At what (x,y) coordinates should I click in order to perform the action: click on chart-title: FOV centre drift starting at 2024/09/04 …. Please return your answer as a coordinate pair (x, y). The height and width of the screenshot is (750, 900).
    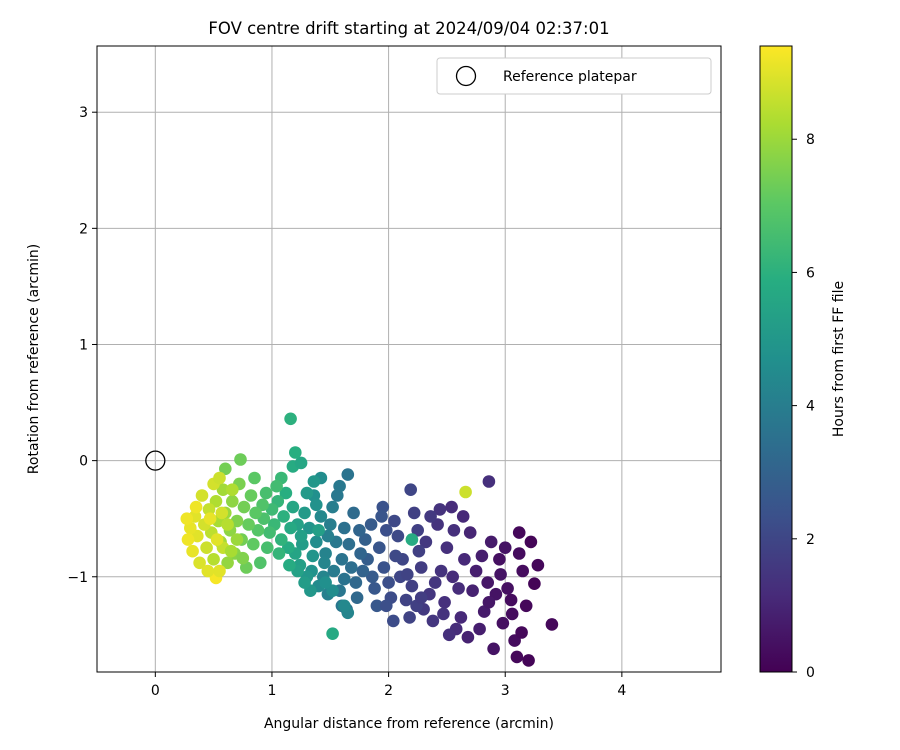
    Looking at the image, I should click on (408, 28).